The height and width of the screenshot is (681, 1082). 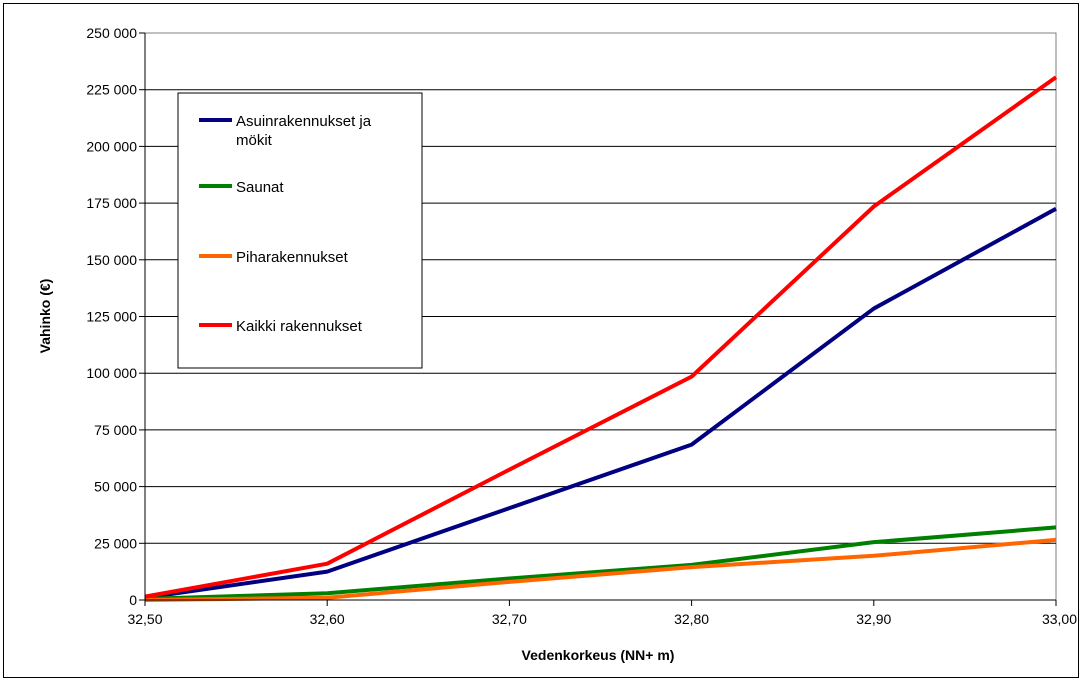 What do you see at coordinates (115, 543) in the screenshot?
I see `y-tick-label: 25 000` at bounding box center [115, 543].